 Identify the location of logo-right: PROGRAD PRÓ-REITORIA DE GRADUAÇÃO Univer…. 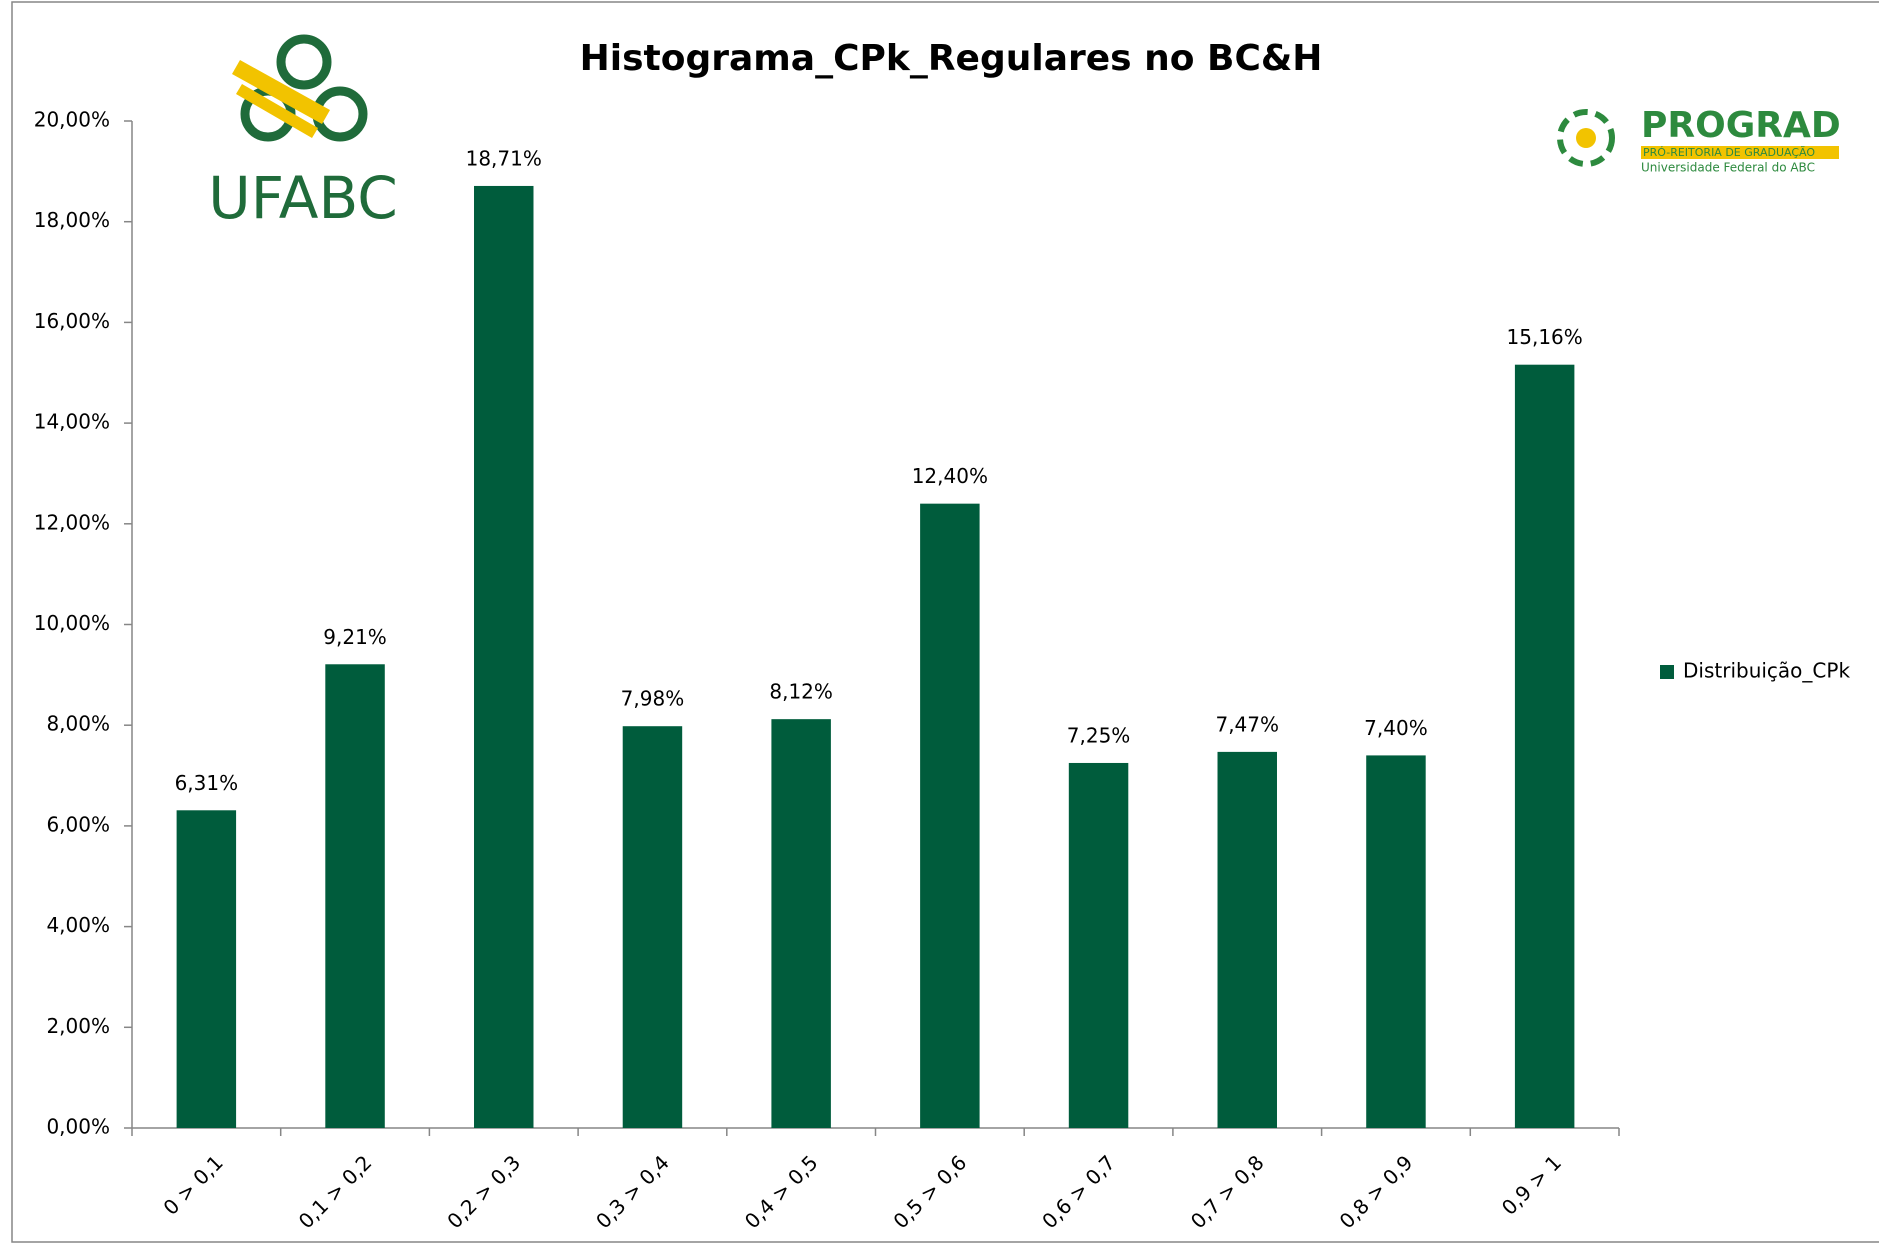
(1699, 140).